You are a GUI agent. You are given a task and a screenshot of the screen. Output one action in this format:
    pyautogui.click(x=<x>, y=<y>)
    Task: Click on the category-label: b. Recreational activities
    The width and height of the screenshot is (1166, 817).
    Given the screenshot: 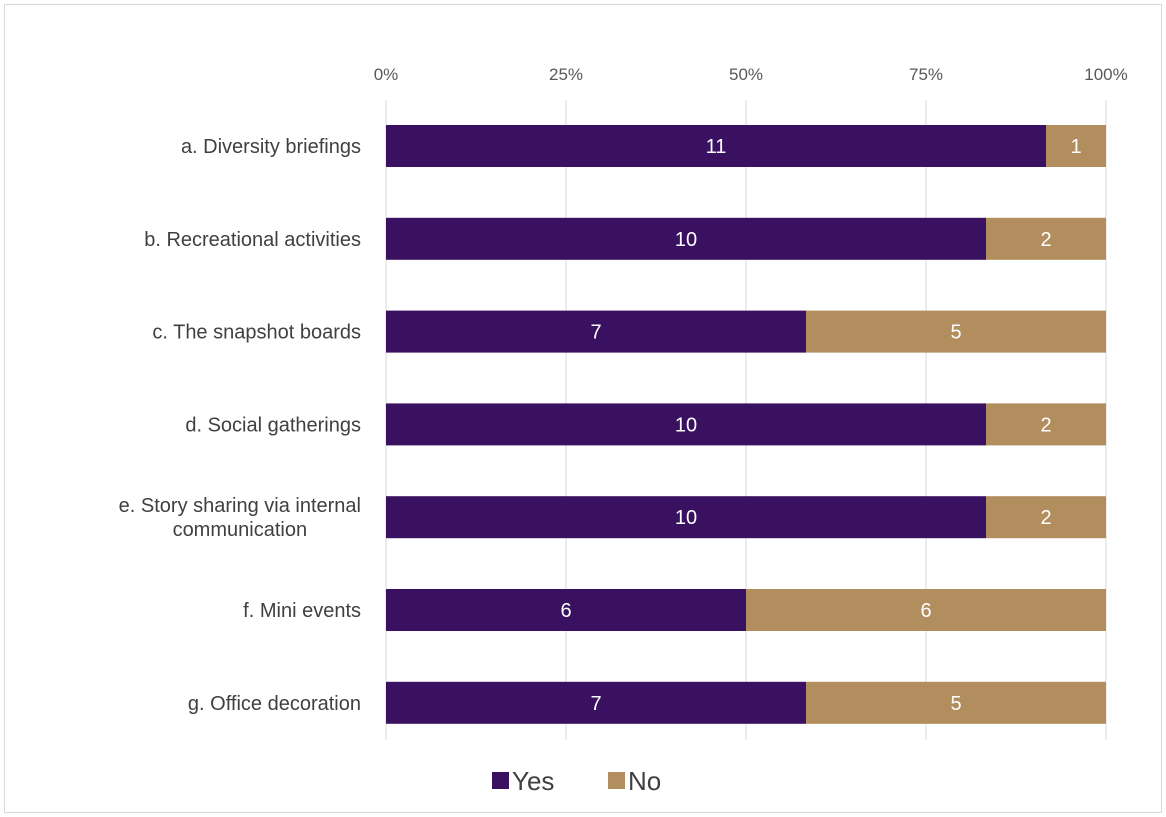 What is the action you would take?
    pyautogui.click(x=252, y=240)
    